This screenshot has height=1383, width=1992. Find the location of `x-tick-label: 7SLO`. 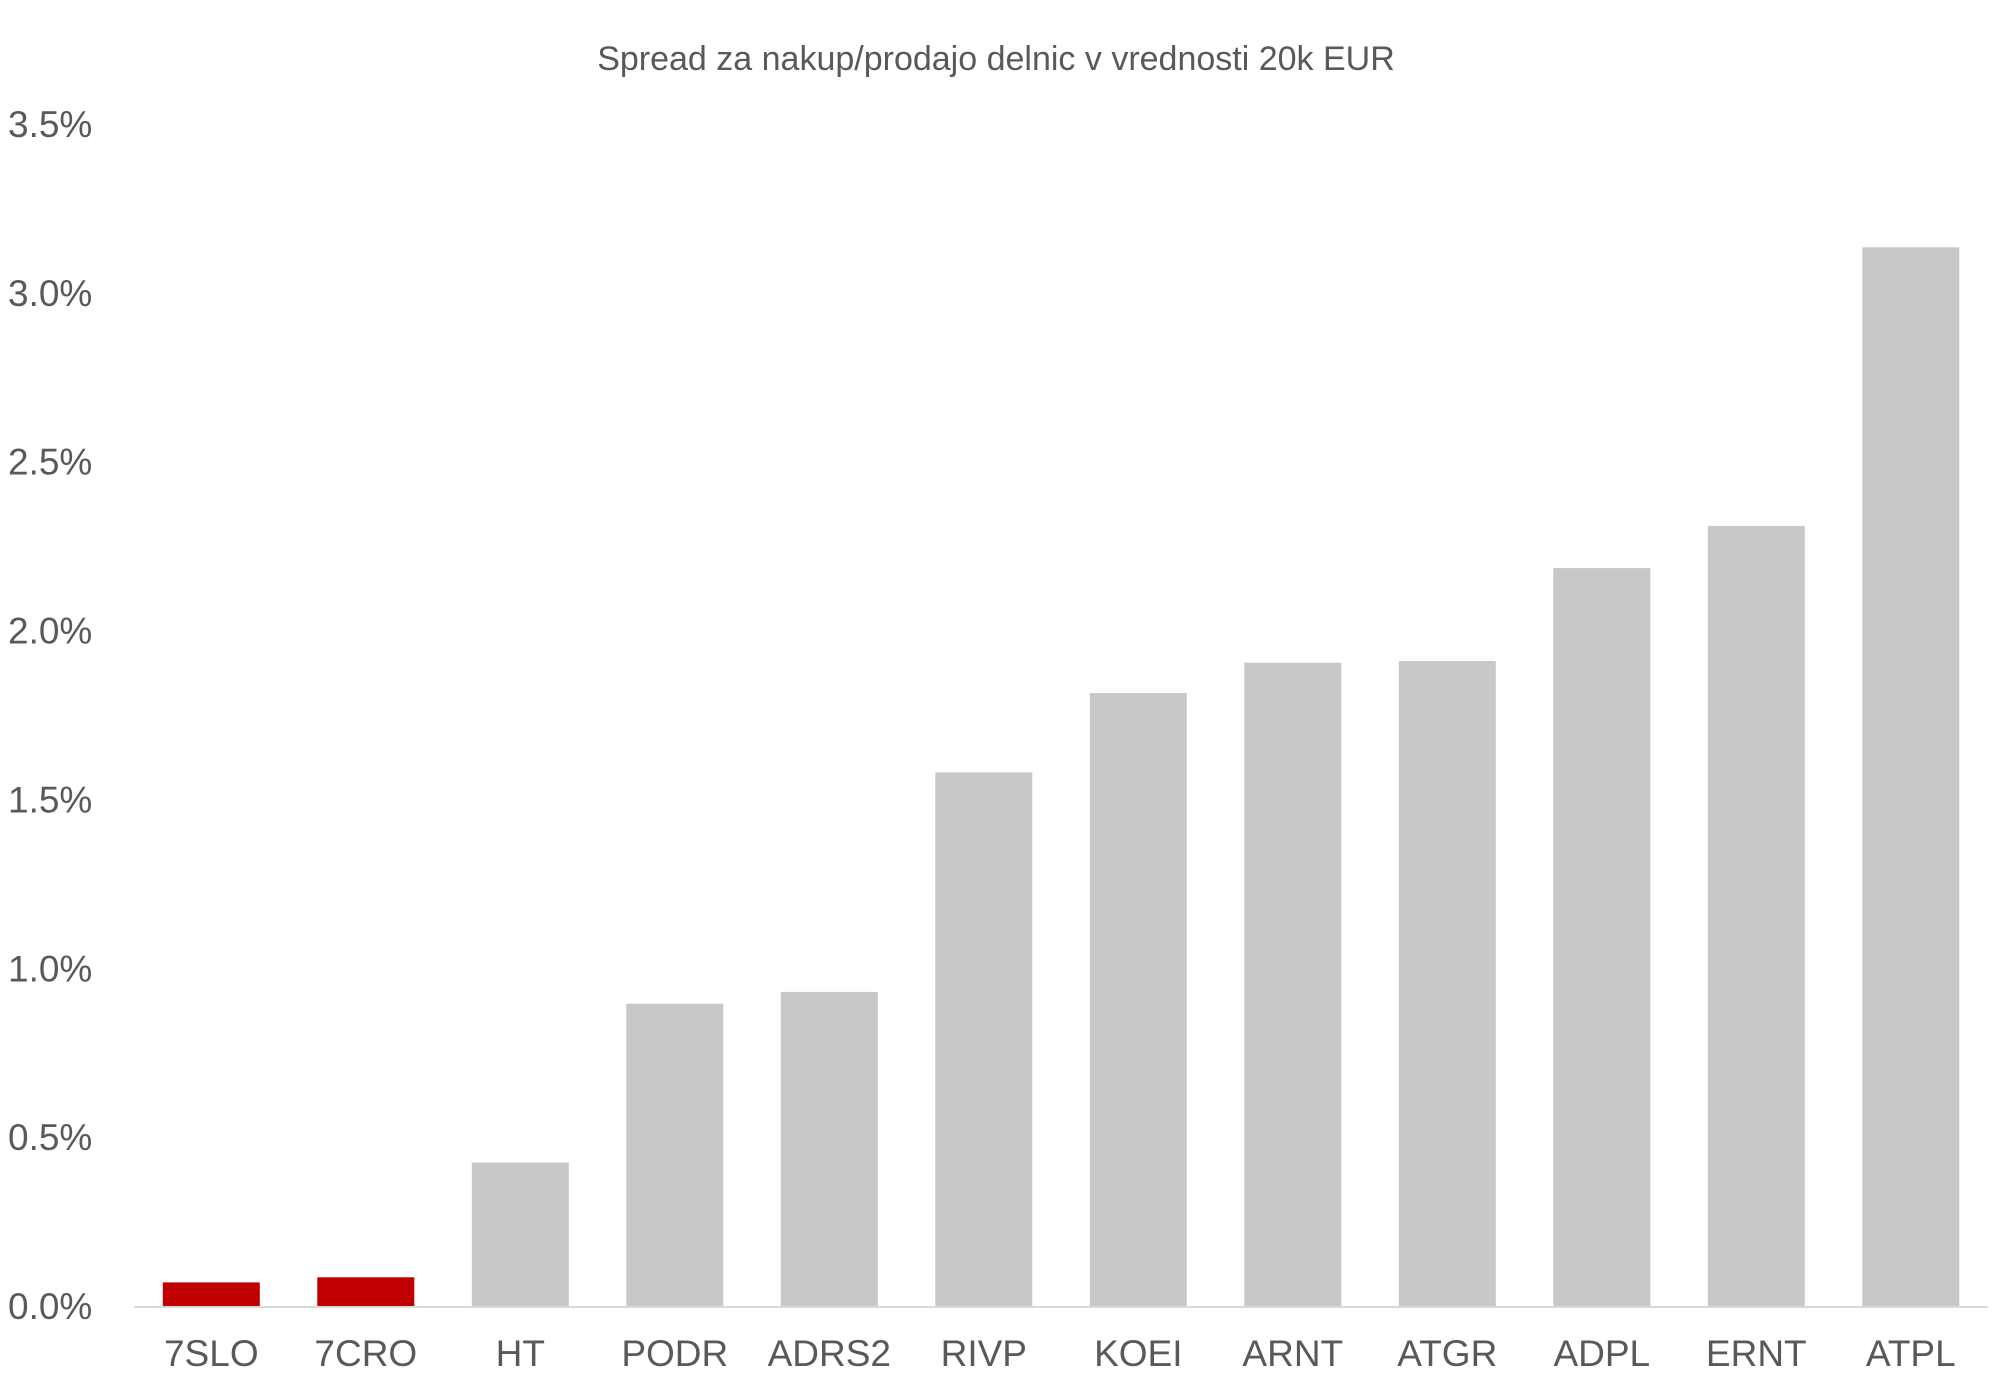

x-tick-label: 7SLO is located at coordinates (211, 1353).